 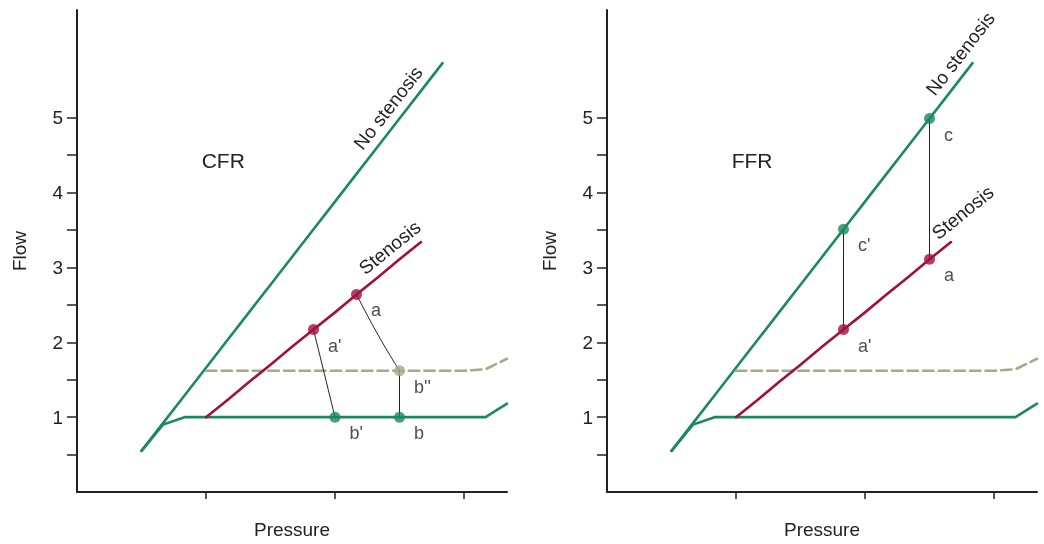 I want to click on series-label: b', so click(x=356, y=433).